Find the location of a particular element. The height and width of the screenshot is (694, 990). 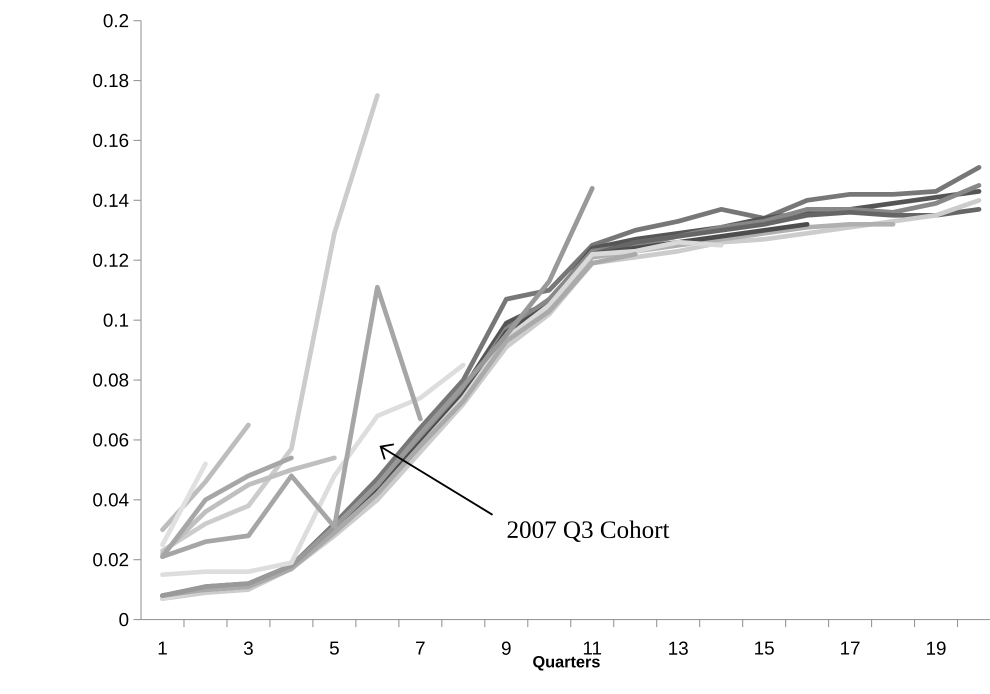

x-tick-label: 19 is located at coordinates (936, 648).